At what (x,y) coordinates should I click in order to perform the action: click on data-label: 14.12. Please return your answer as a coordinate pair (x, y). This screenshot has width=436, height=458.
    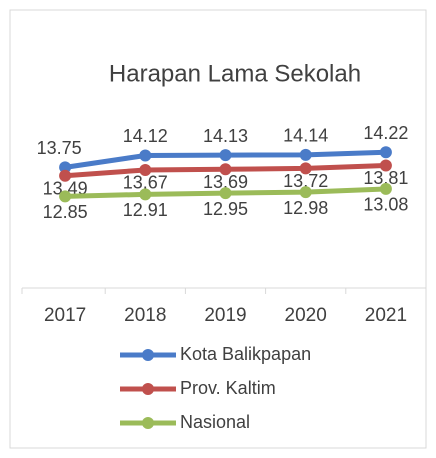
    Looking at the image, I should click on (145, 136).